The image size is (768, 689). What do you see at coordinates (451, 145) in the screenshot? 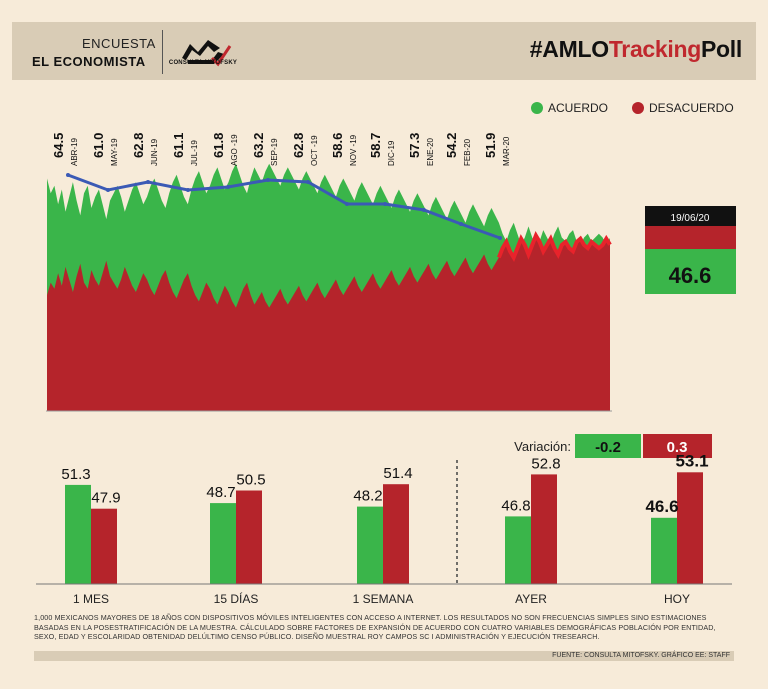
I see `monthly-value-label: 54.2` at bounding box center [451, 145].